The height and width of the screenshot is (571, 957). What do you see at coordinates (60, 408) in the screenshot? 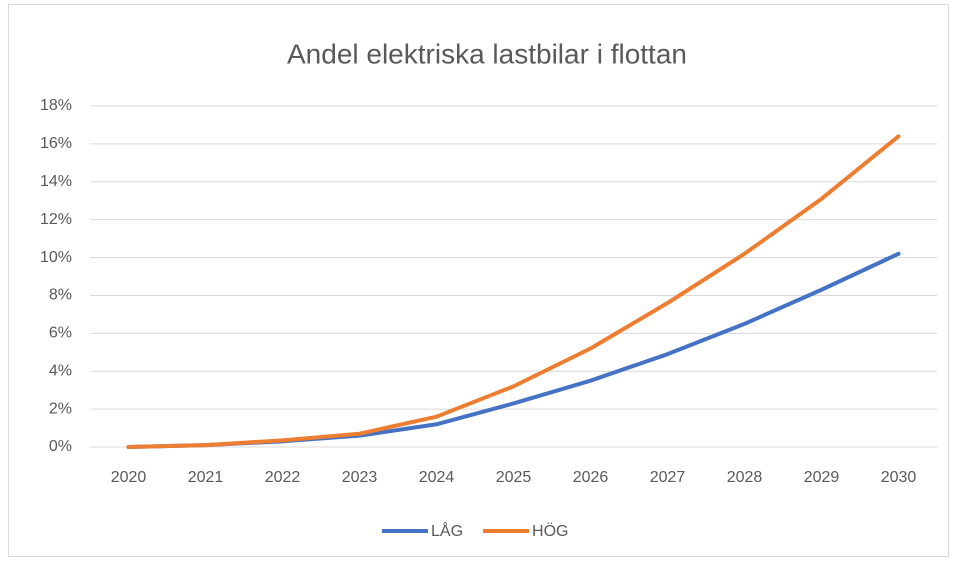
I see `y-tick-label: 2%` at bounding box center [60, 408].